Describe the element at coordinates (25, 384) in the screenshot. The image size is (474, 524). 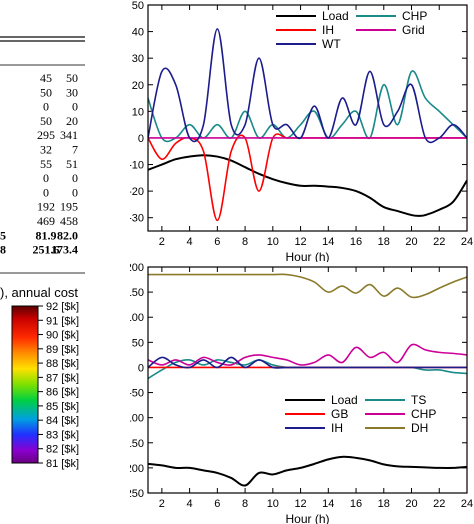
I see `colorbar-gradient` at that location.